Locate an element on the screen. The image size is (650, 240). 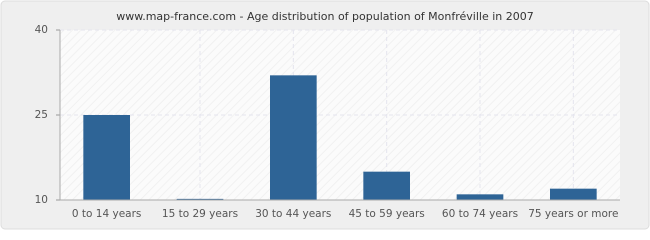
x-tick-label: 45 to 59 years is located at coordinates (387, 214).